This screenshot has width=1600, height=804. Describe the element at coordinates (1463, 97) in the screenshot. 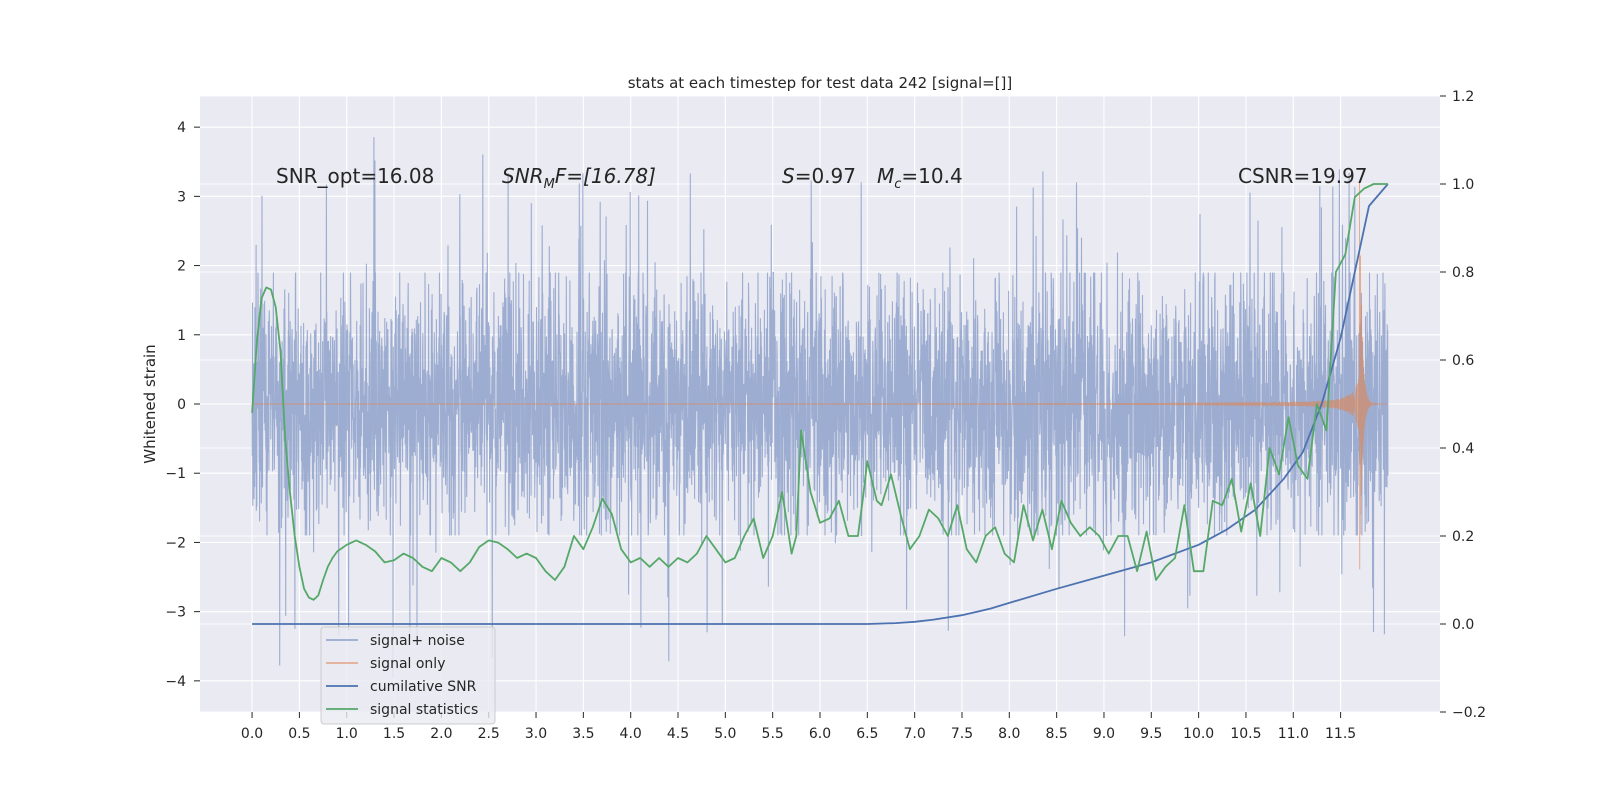

I see `y2-tick-label: 1.2` at that location.